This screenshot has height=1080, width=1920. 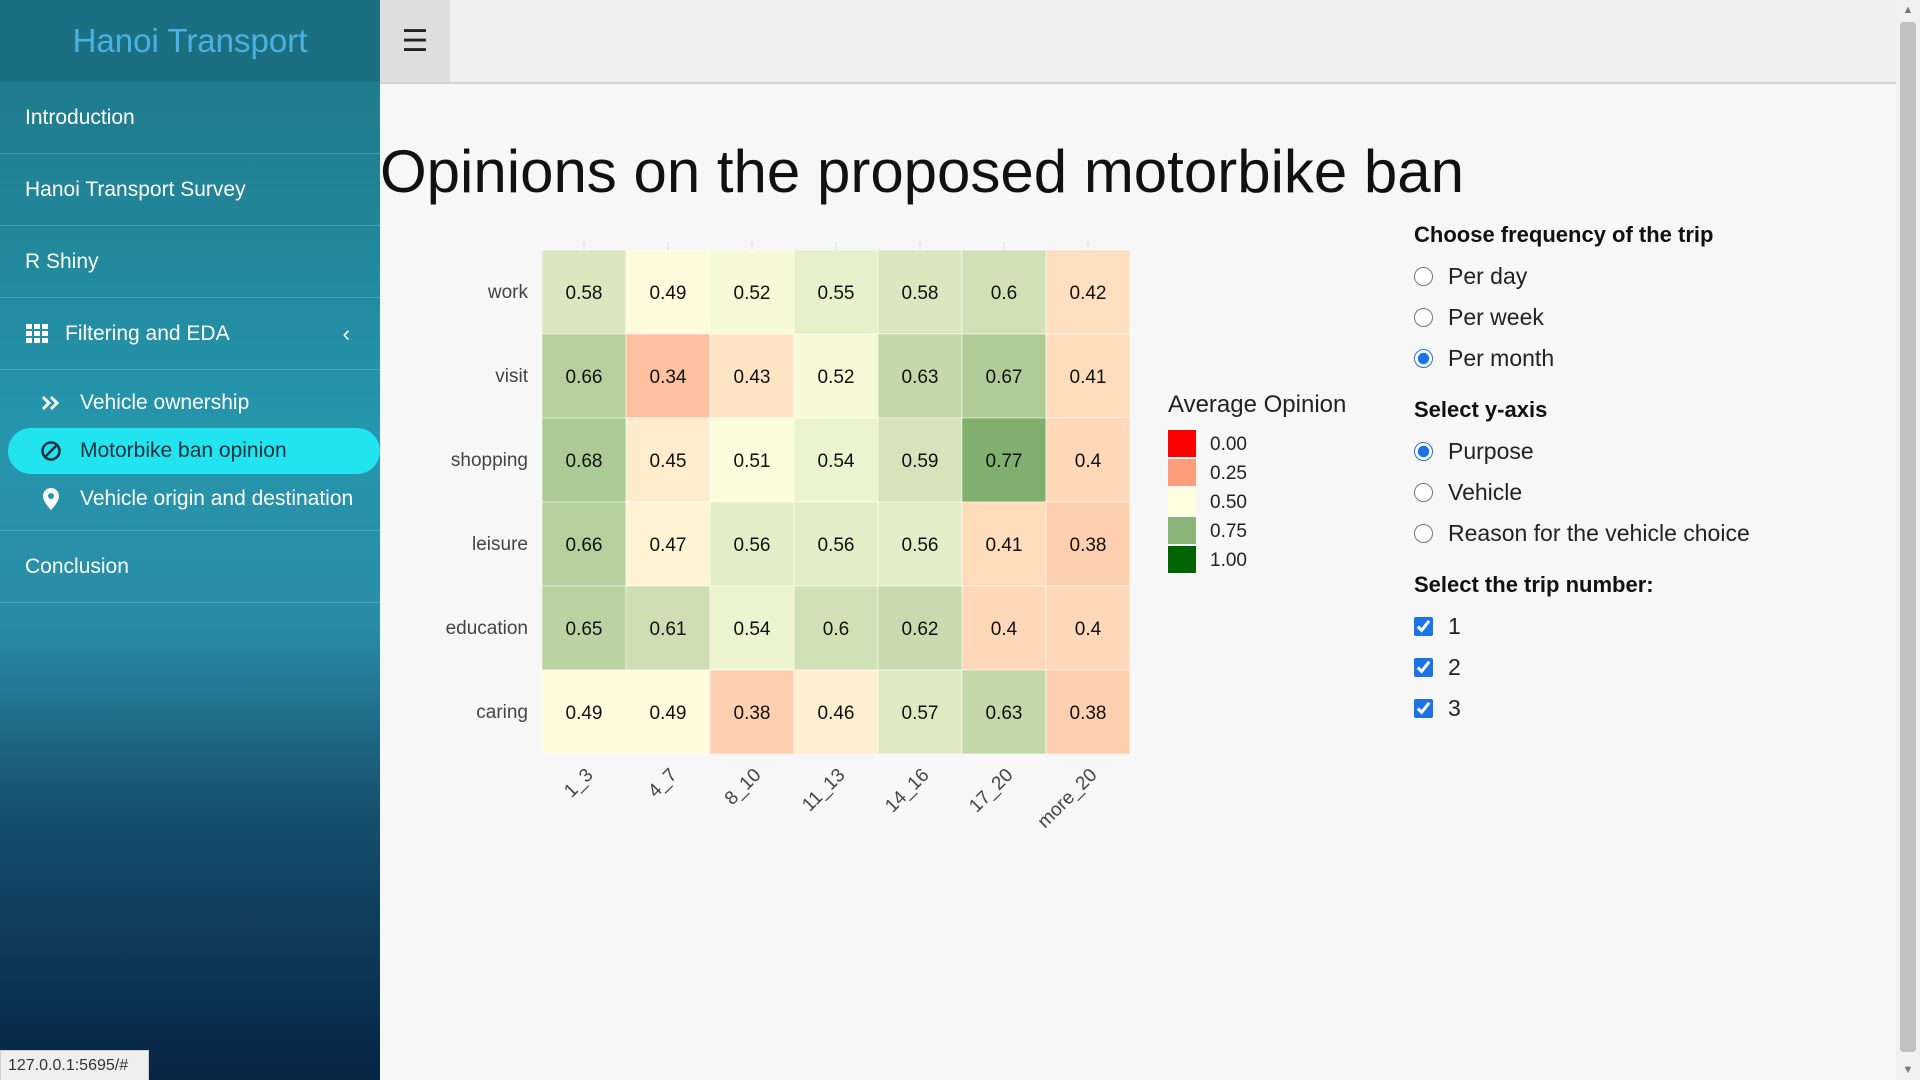 What do you see at coordinates (190, 334) in the screenshot?
I see `sidebar-item-filtering: Filtering and EDA ‹` at bounding box center [190, 334].